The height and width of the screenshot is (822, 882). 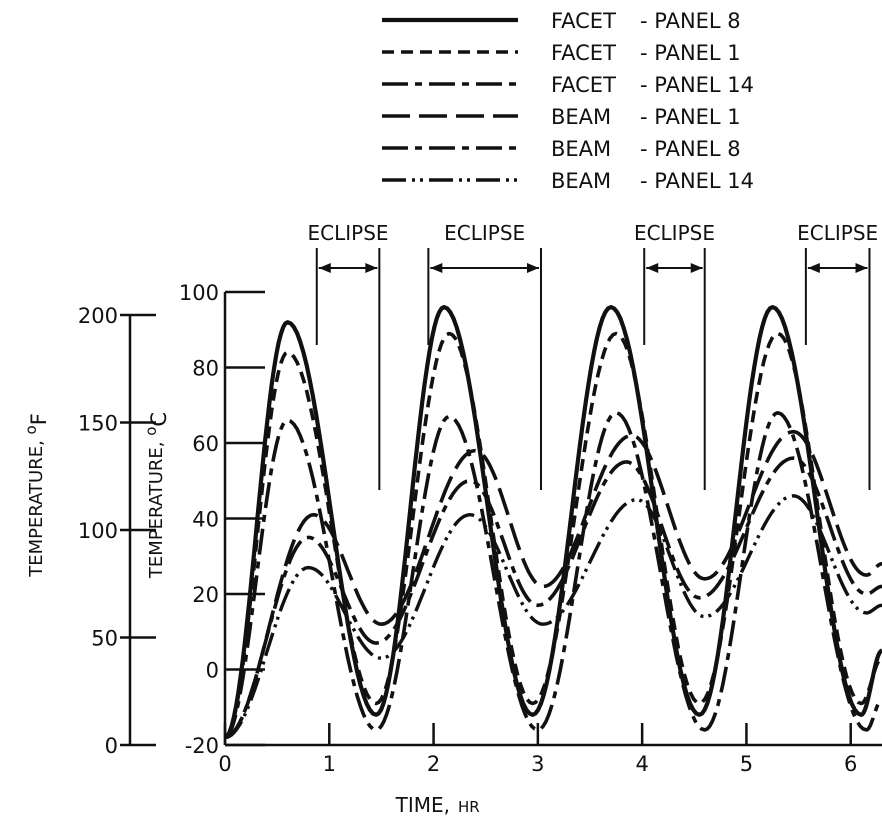 What do you see at coordinates (581, 149) in the screenshot?
I see `legend-name-5: BEAM` at bounding box center [581, 149].